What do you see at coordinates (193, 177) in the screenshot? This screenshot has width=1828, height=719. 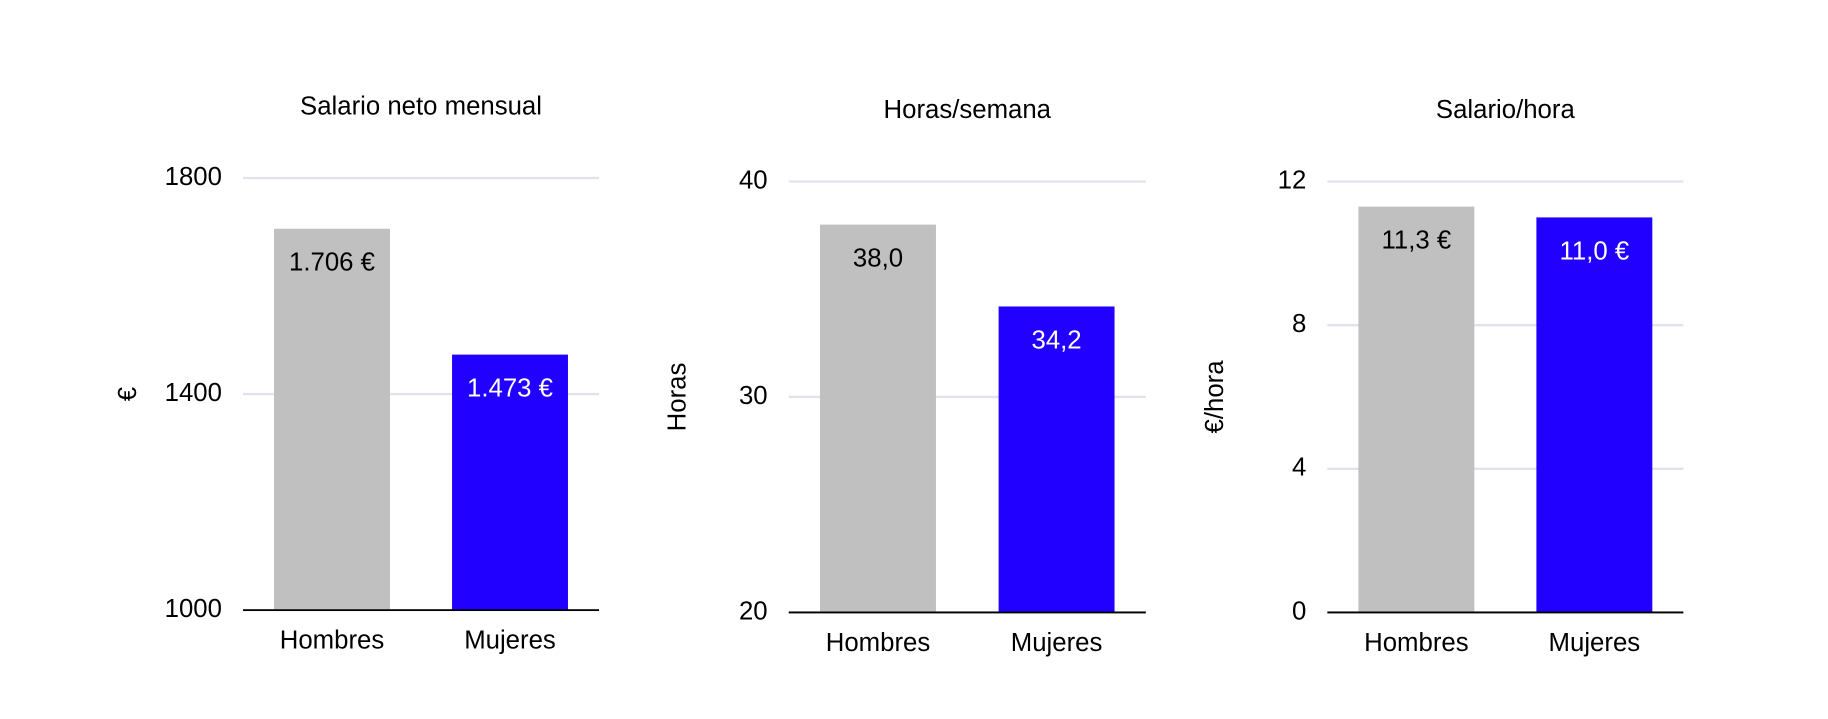 I see `y-tick-label: 1800` at bounding box center [193, 177].